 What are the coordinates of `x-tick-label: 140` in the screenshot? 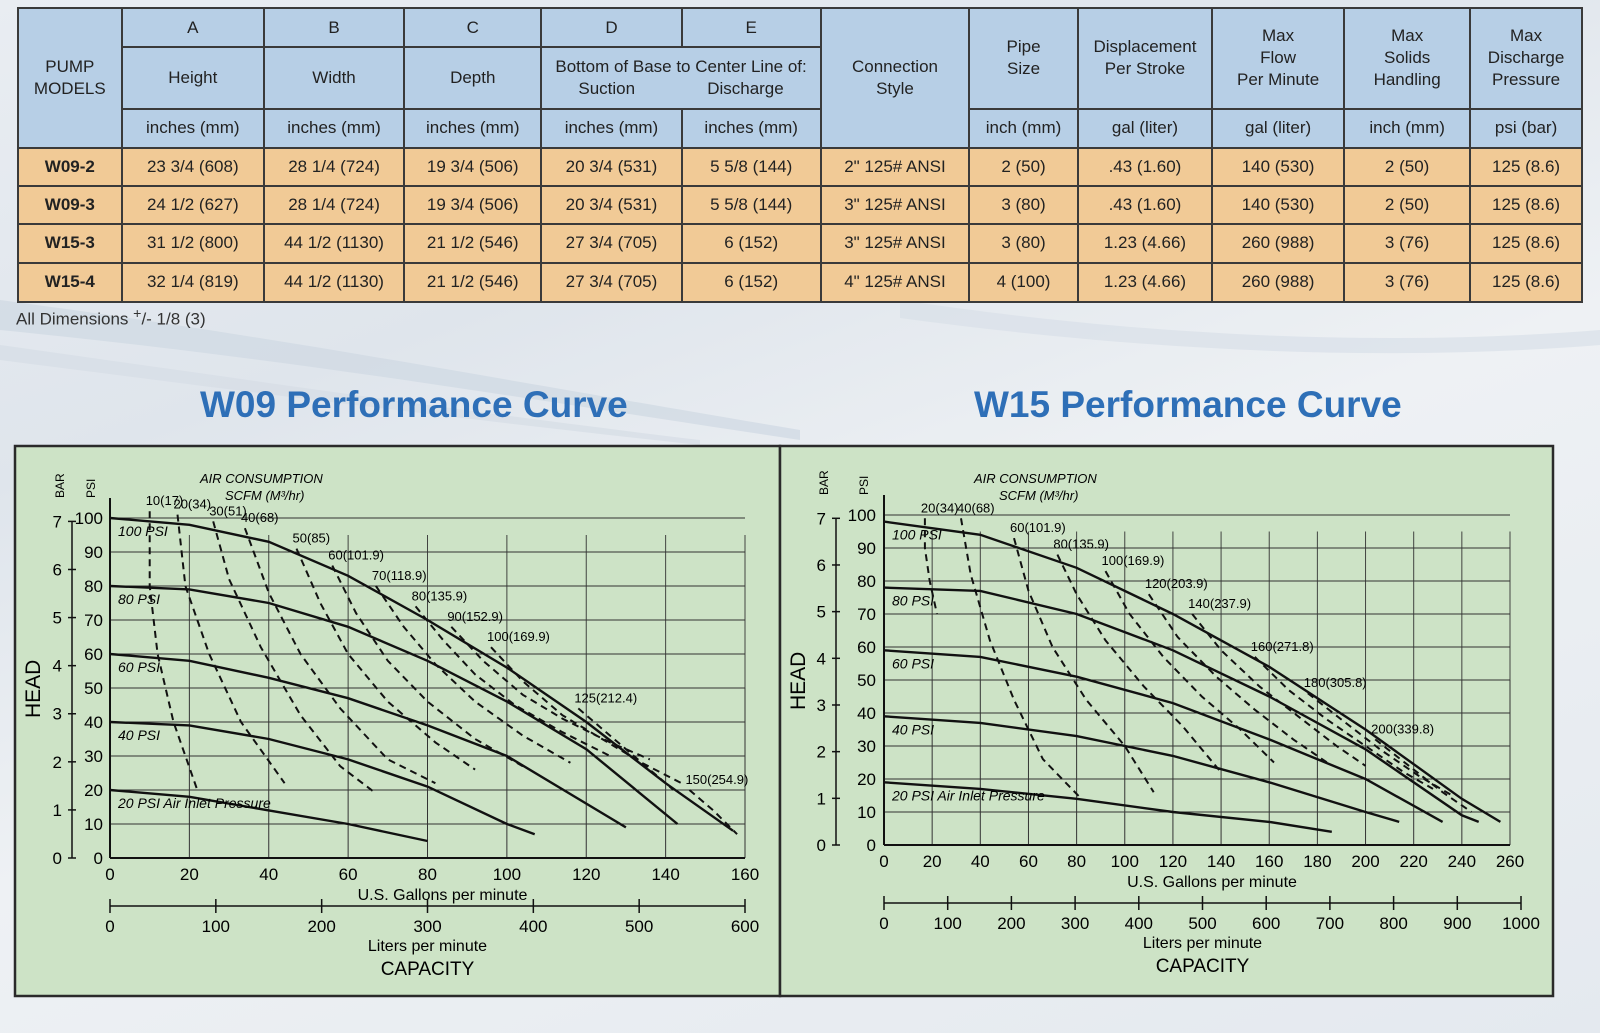 It's located at (665, 874).